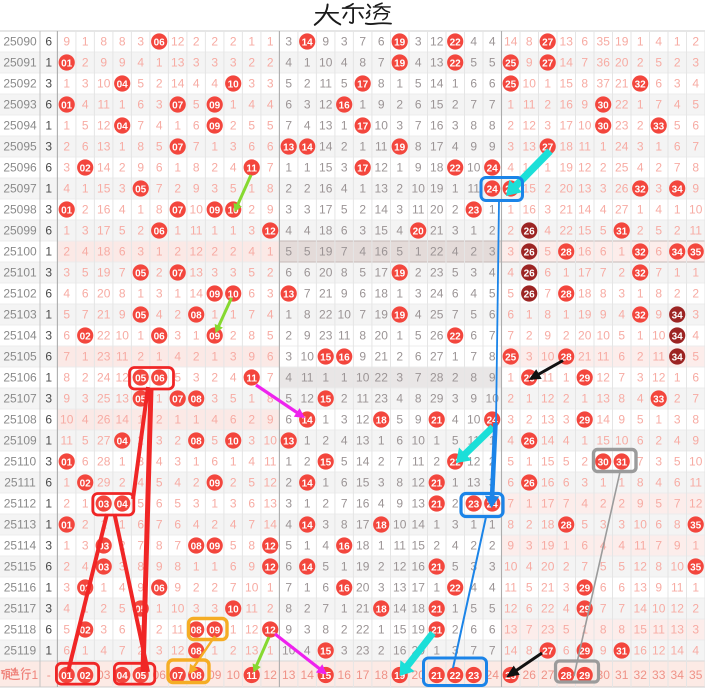 The width and height of the screenshot is (705, 695). What do you see at coordinates (437, 168) in the screenshot?
I see `svg-text: 18` at bounding box center [437, 168].